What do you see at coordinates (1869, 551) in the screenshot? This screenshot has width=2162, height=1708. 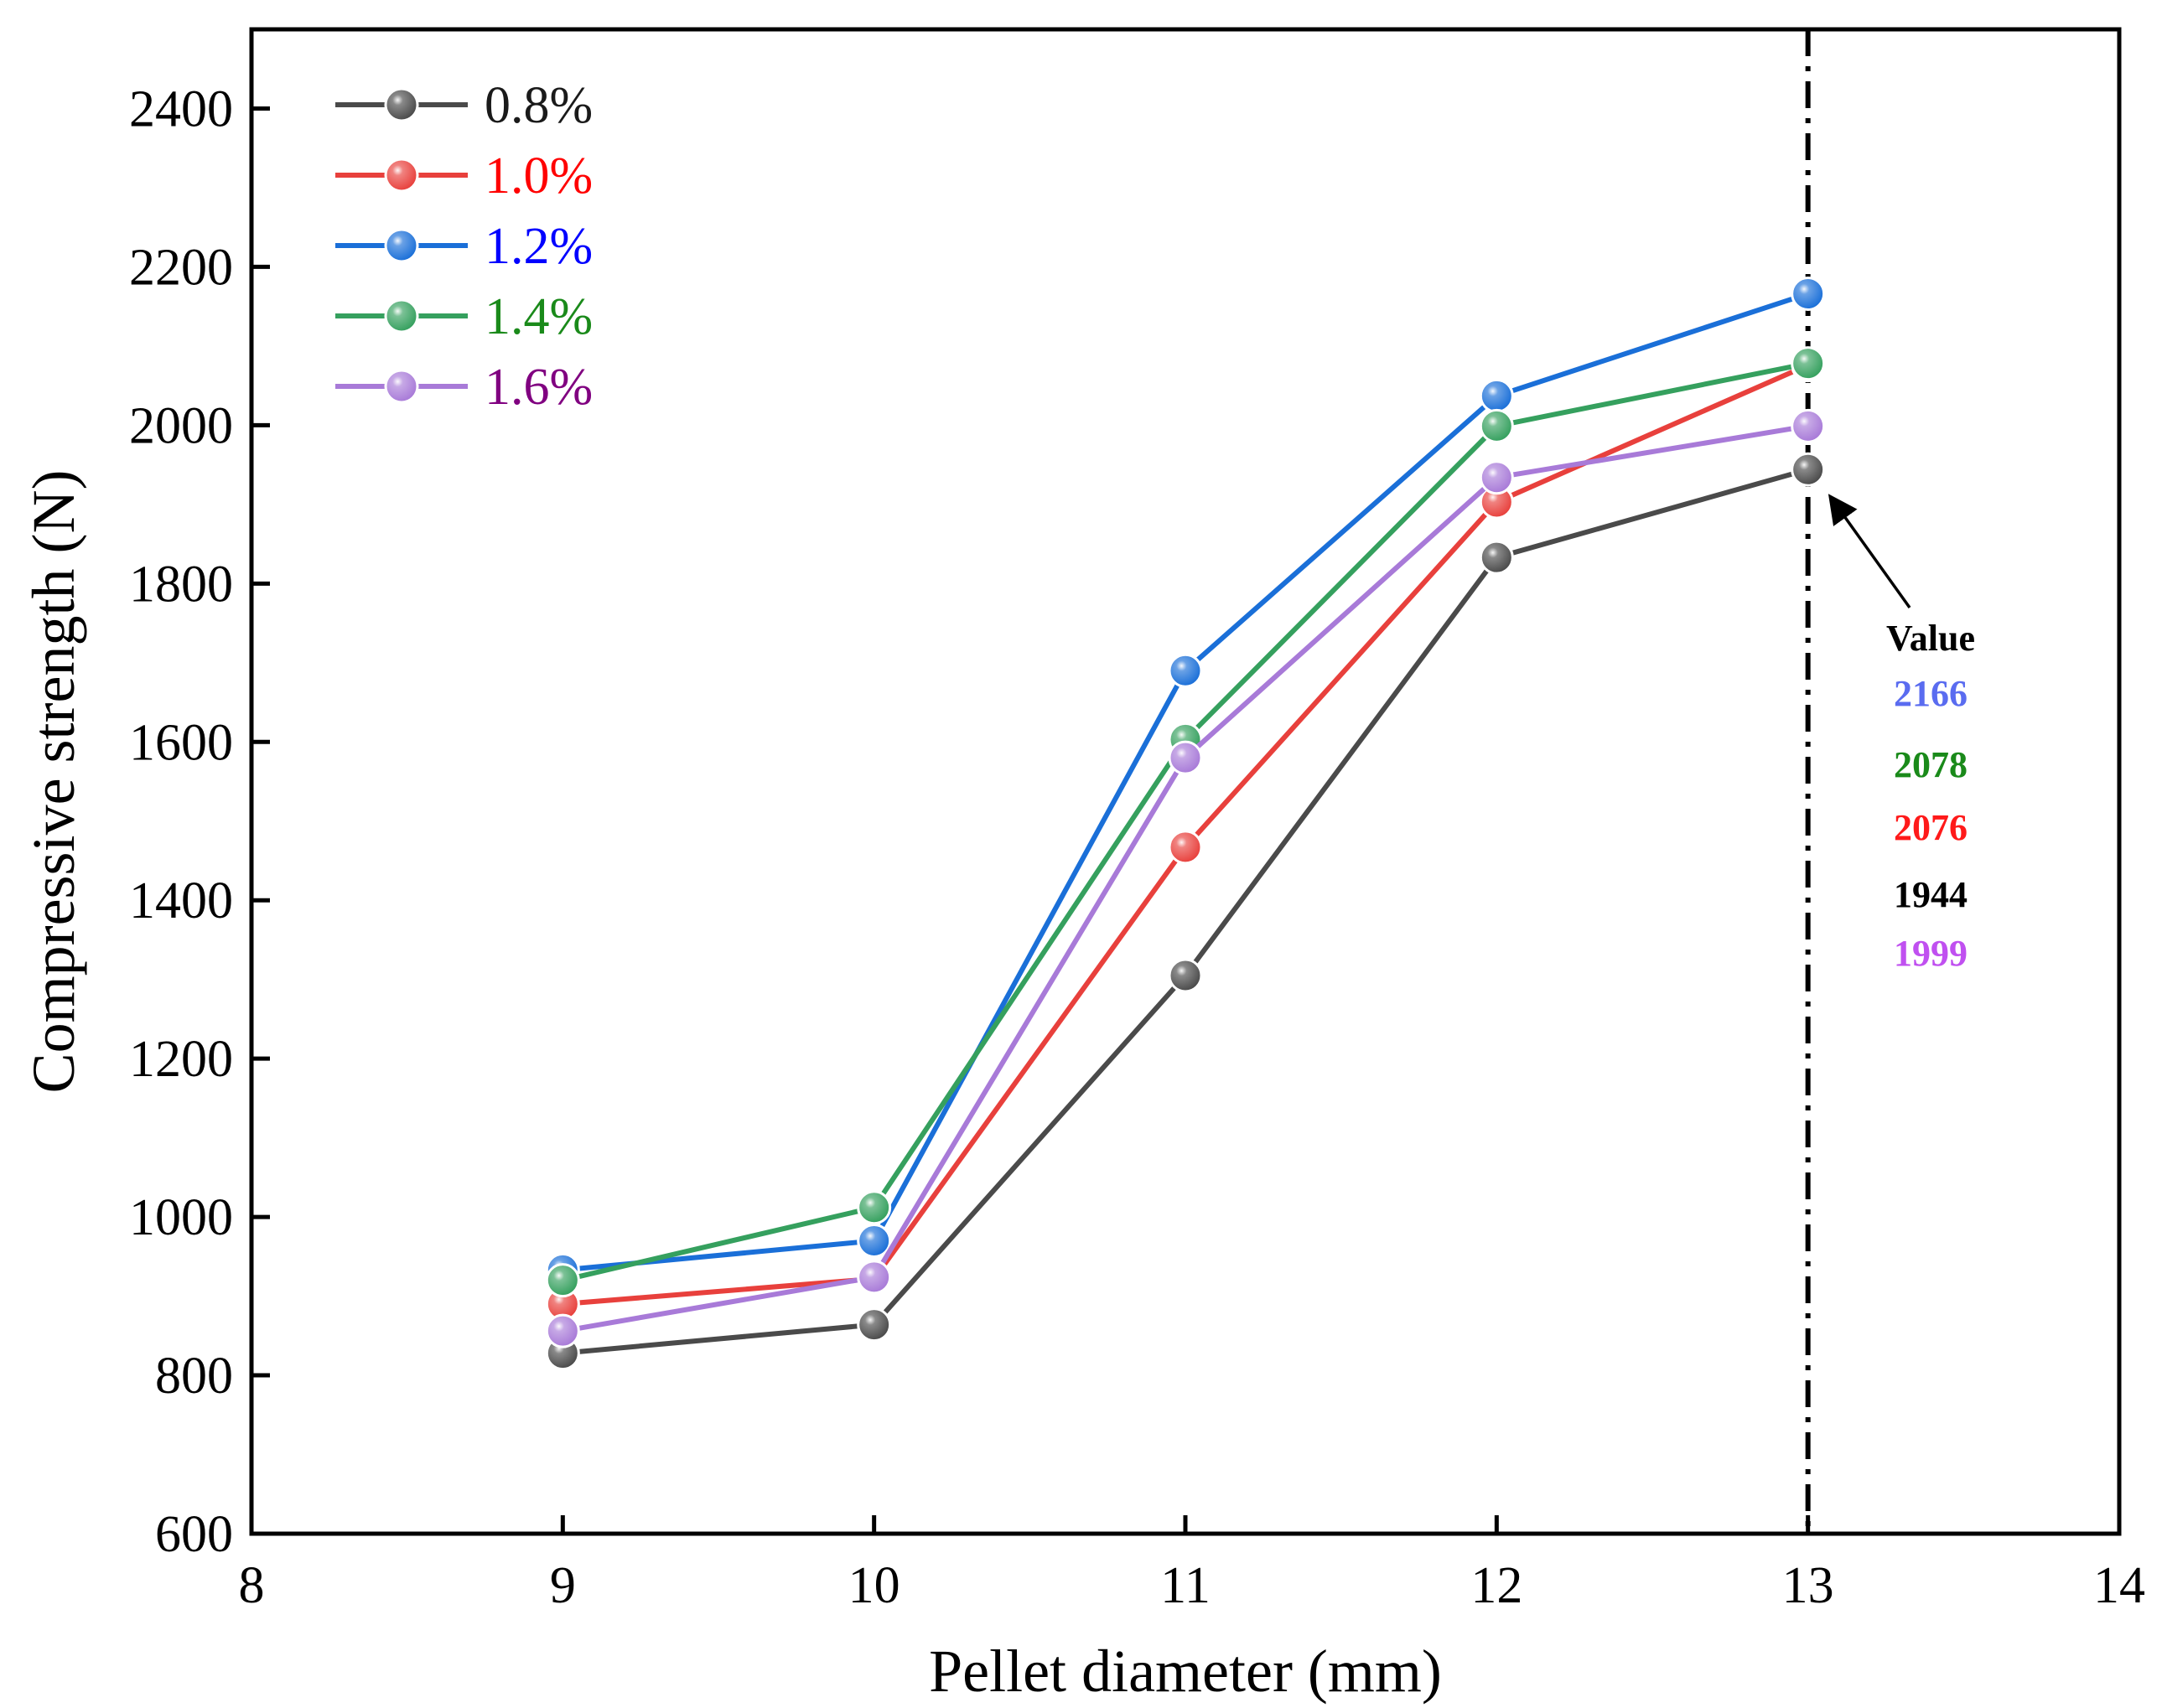 I see `annotation-arrow` at bounding box center [1869, 551].